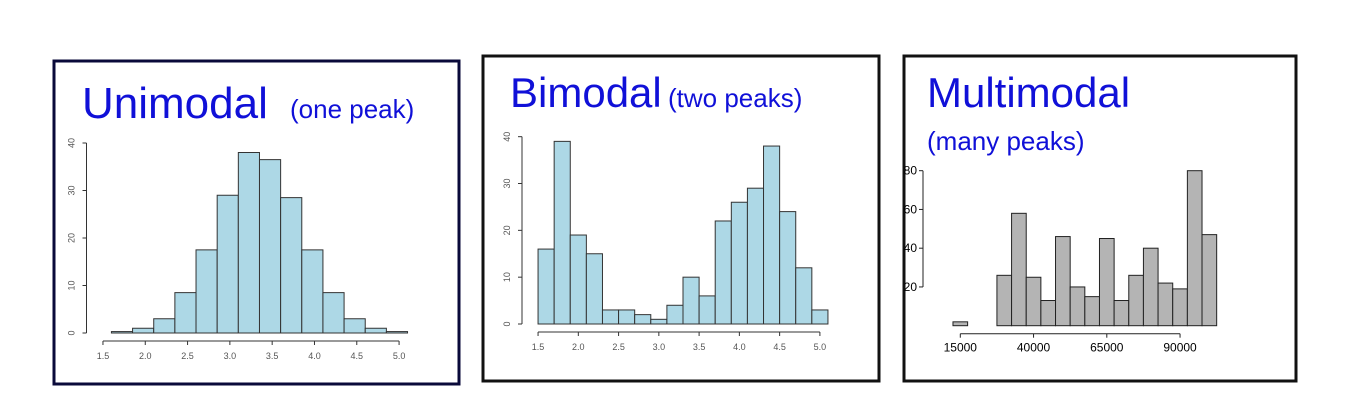  What do you see at coordinates (175, 103) in the screenshot?
I see `chart-title: Unimodal` at bounding box center [175, 103].